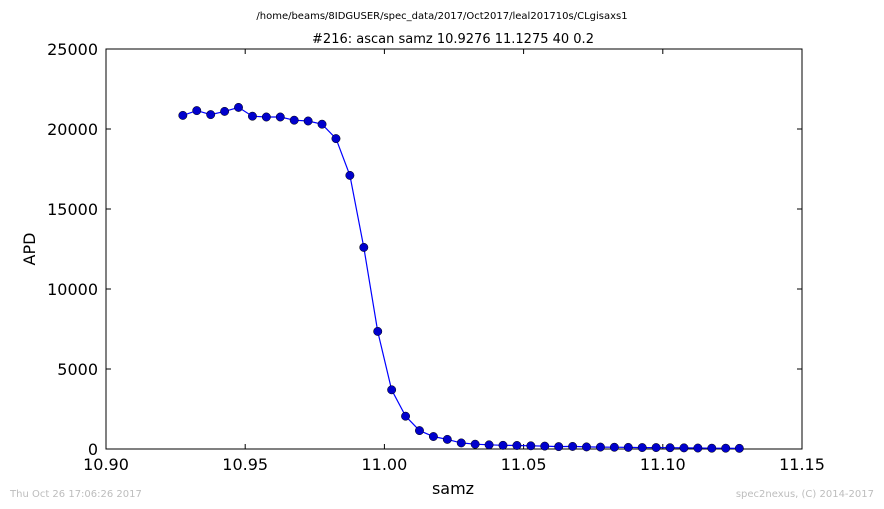 The image size is (884, 509). I want to click on y-tick-label: 25000, so click(72, 49).